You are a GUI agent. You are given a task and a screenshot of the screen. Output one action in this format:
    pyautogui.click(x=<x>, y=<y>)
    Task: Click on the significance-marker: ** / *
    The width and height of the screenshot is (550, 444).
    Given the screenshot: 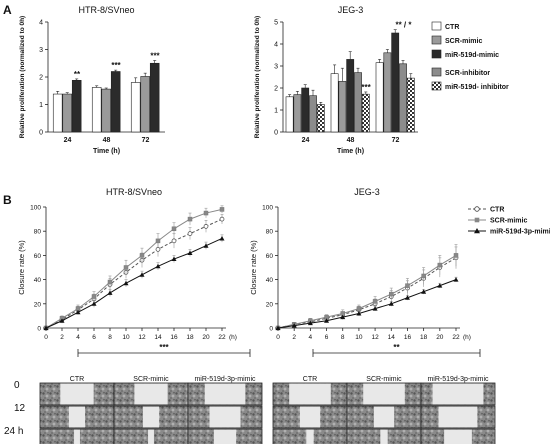 What is the action you would take?
    pyautogui.click(x=403, y=25)
    